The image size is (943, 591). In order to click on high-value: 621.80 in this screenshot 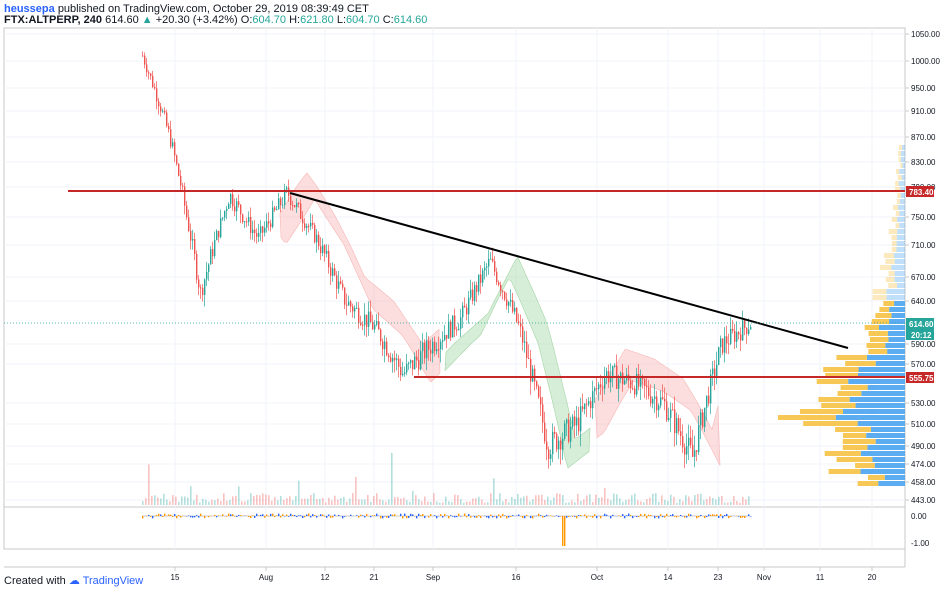, I will do `click(317, 20)`.